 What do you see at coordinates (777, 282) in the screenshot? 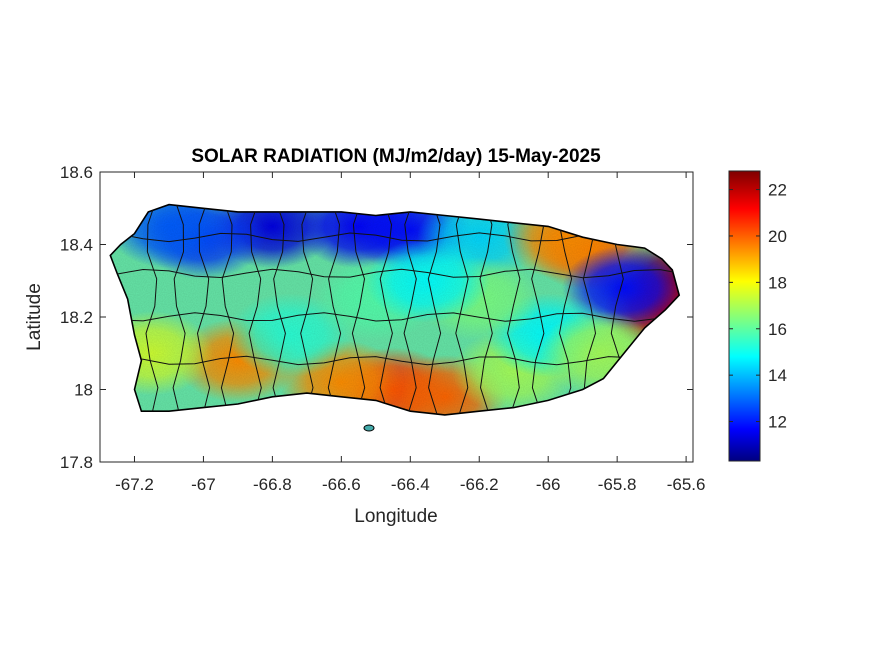
I see `colorbar-tick-label: 18` at bounding box center [777, 282].